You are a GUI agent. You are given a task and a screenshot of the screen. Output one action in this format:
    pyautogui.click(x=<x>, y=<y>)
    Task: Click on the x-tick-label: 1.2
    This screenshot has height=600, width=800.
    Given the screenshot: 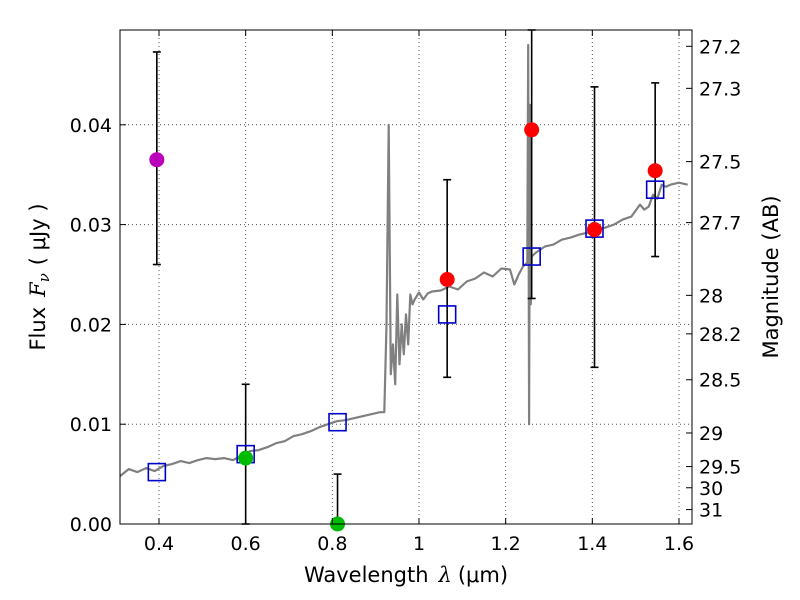 What is the action you would take?
    pyautogui.click(x=506, y=544)
    